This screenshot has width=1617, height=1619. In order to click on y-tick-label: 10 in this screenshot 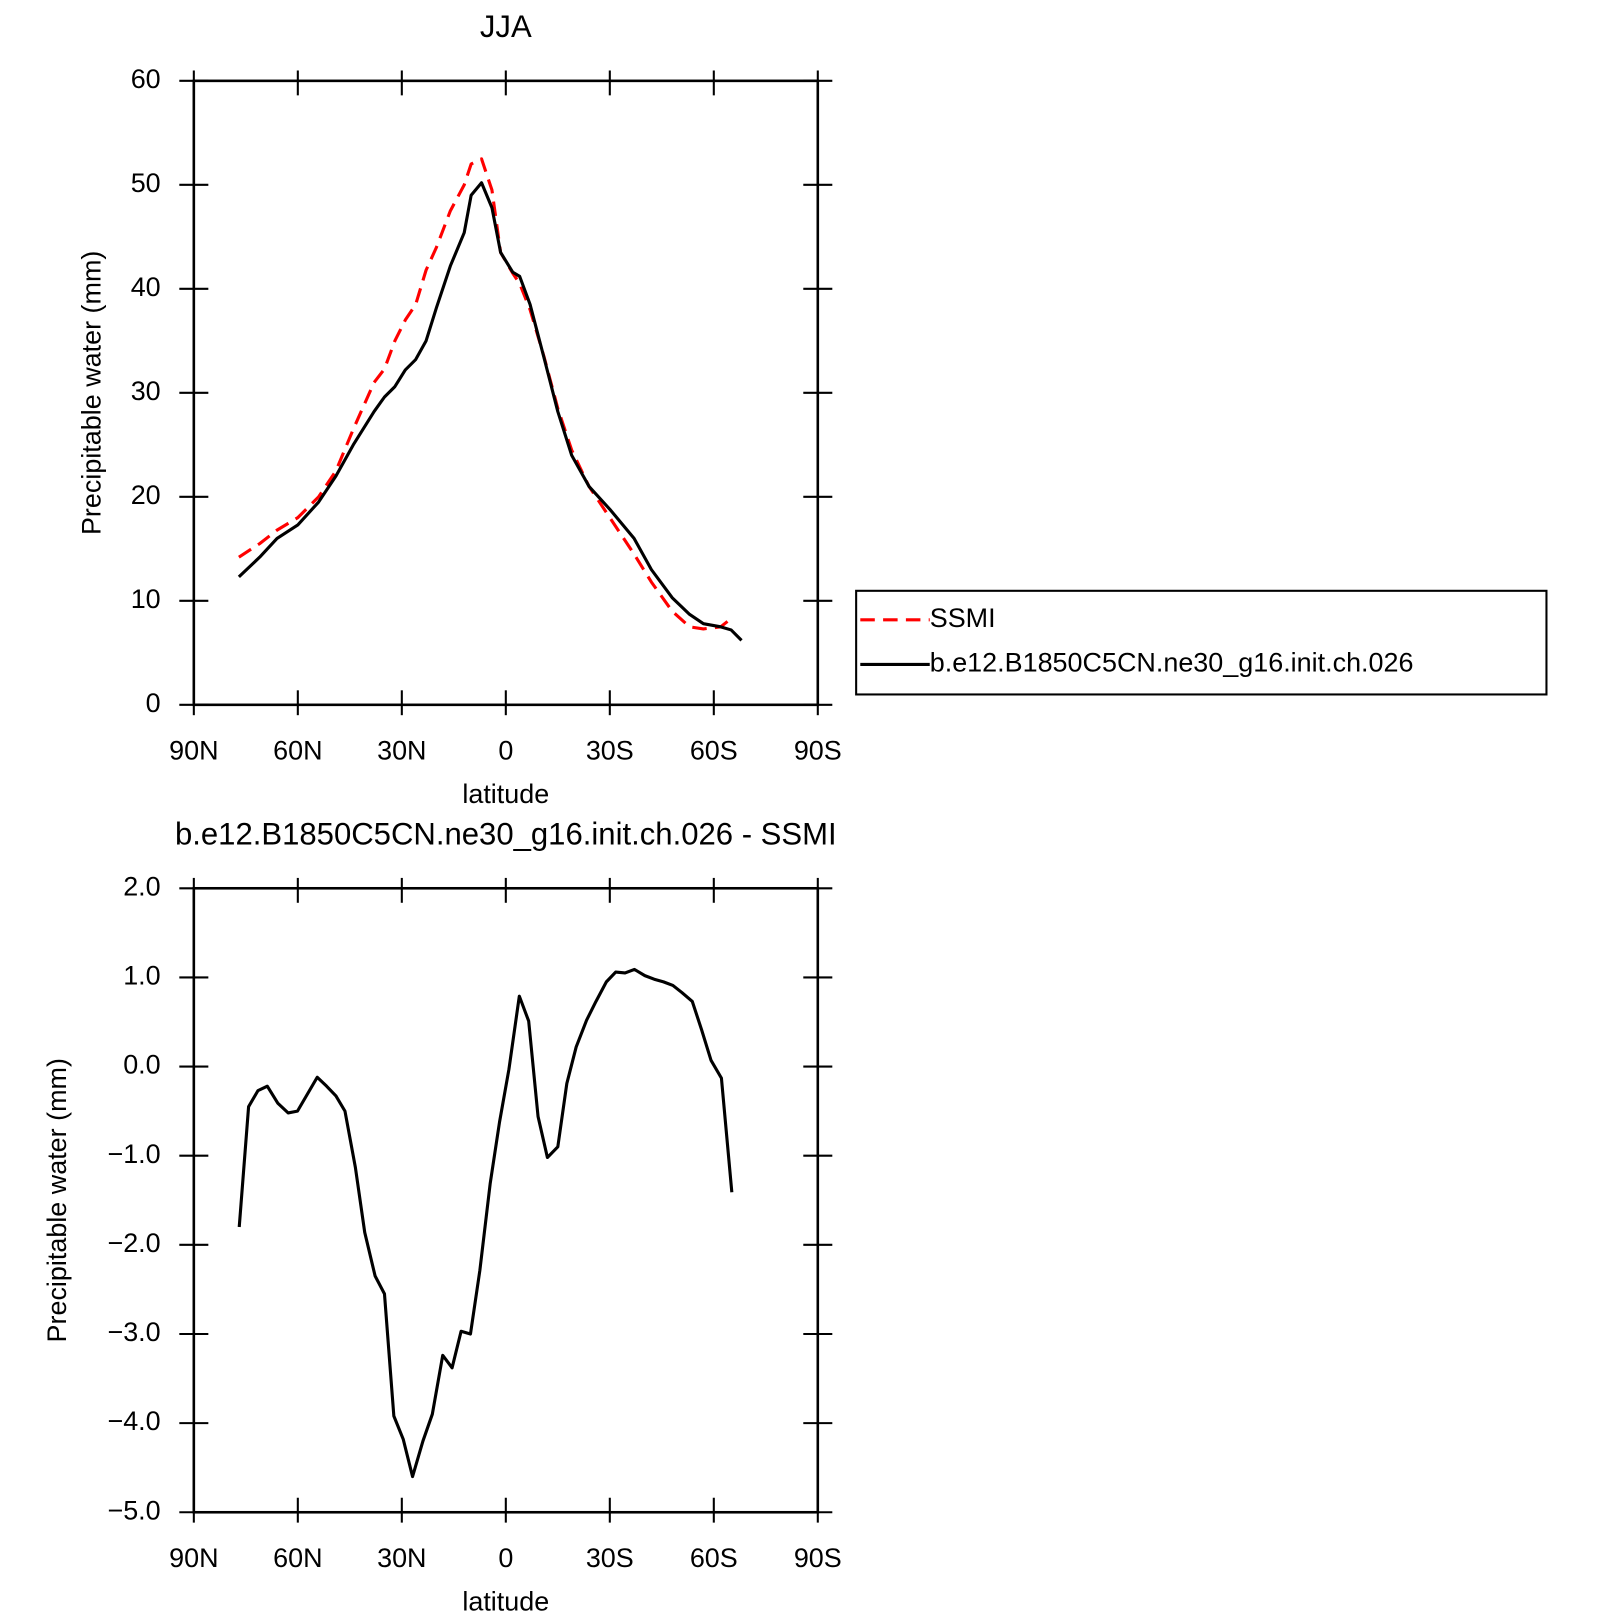, I will do `click(146, 599)`.